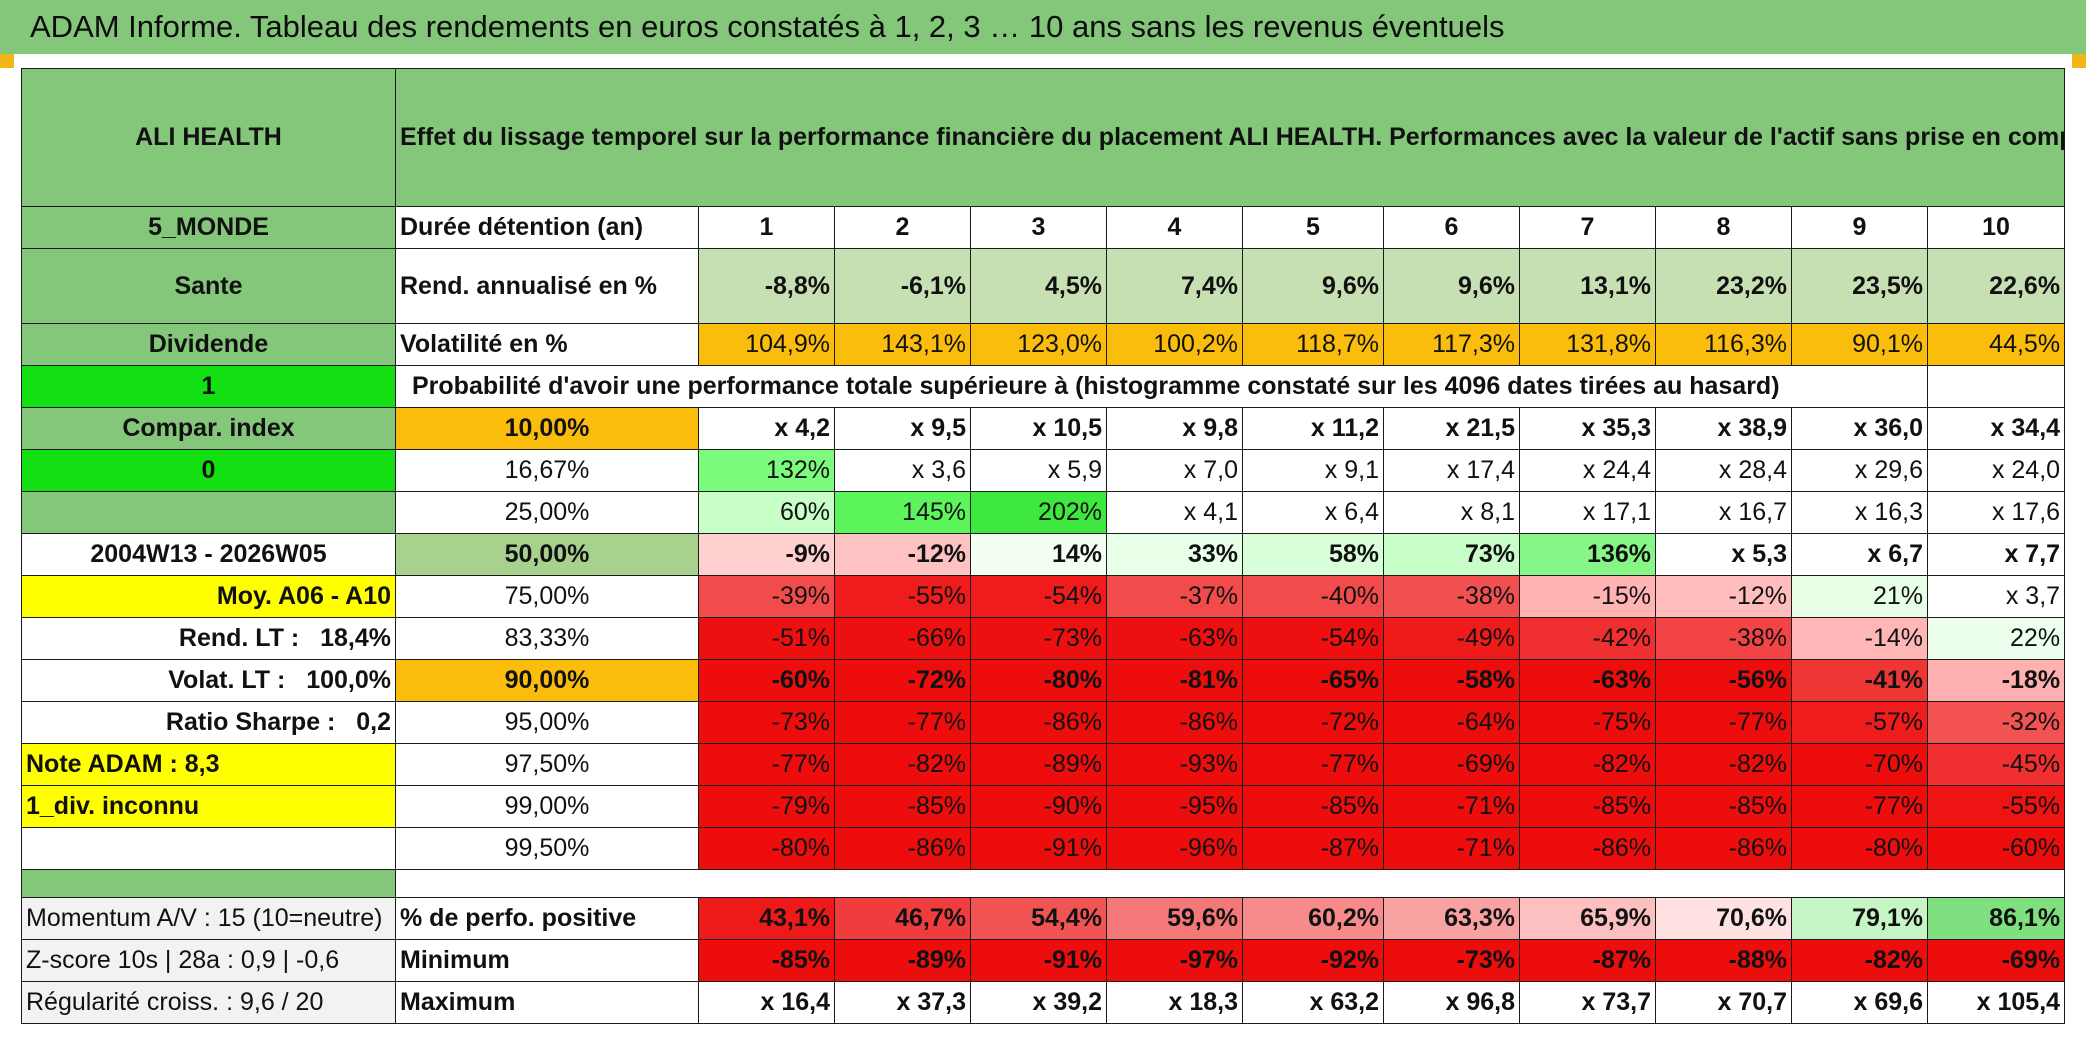 The height and width of the screenshot is (1044, 2086). What do you see at coordinates (1174, 344) in the screenshot?
I see `volat-cell: 100,2%` at bounding box center [1174, 344].